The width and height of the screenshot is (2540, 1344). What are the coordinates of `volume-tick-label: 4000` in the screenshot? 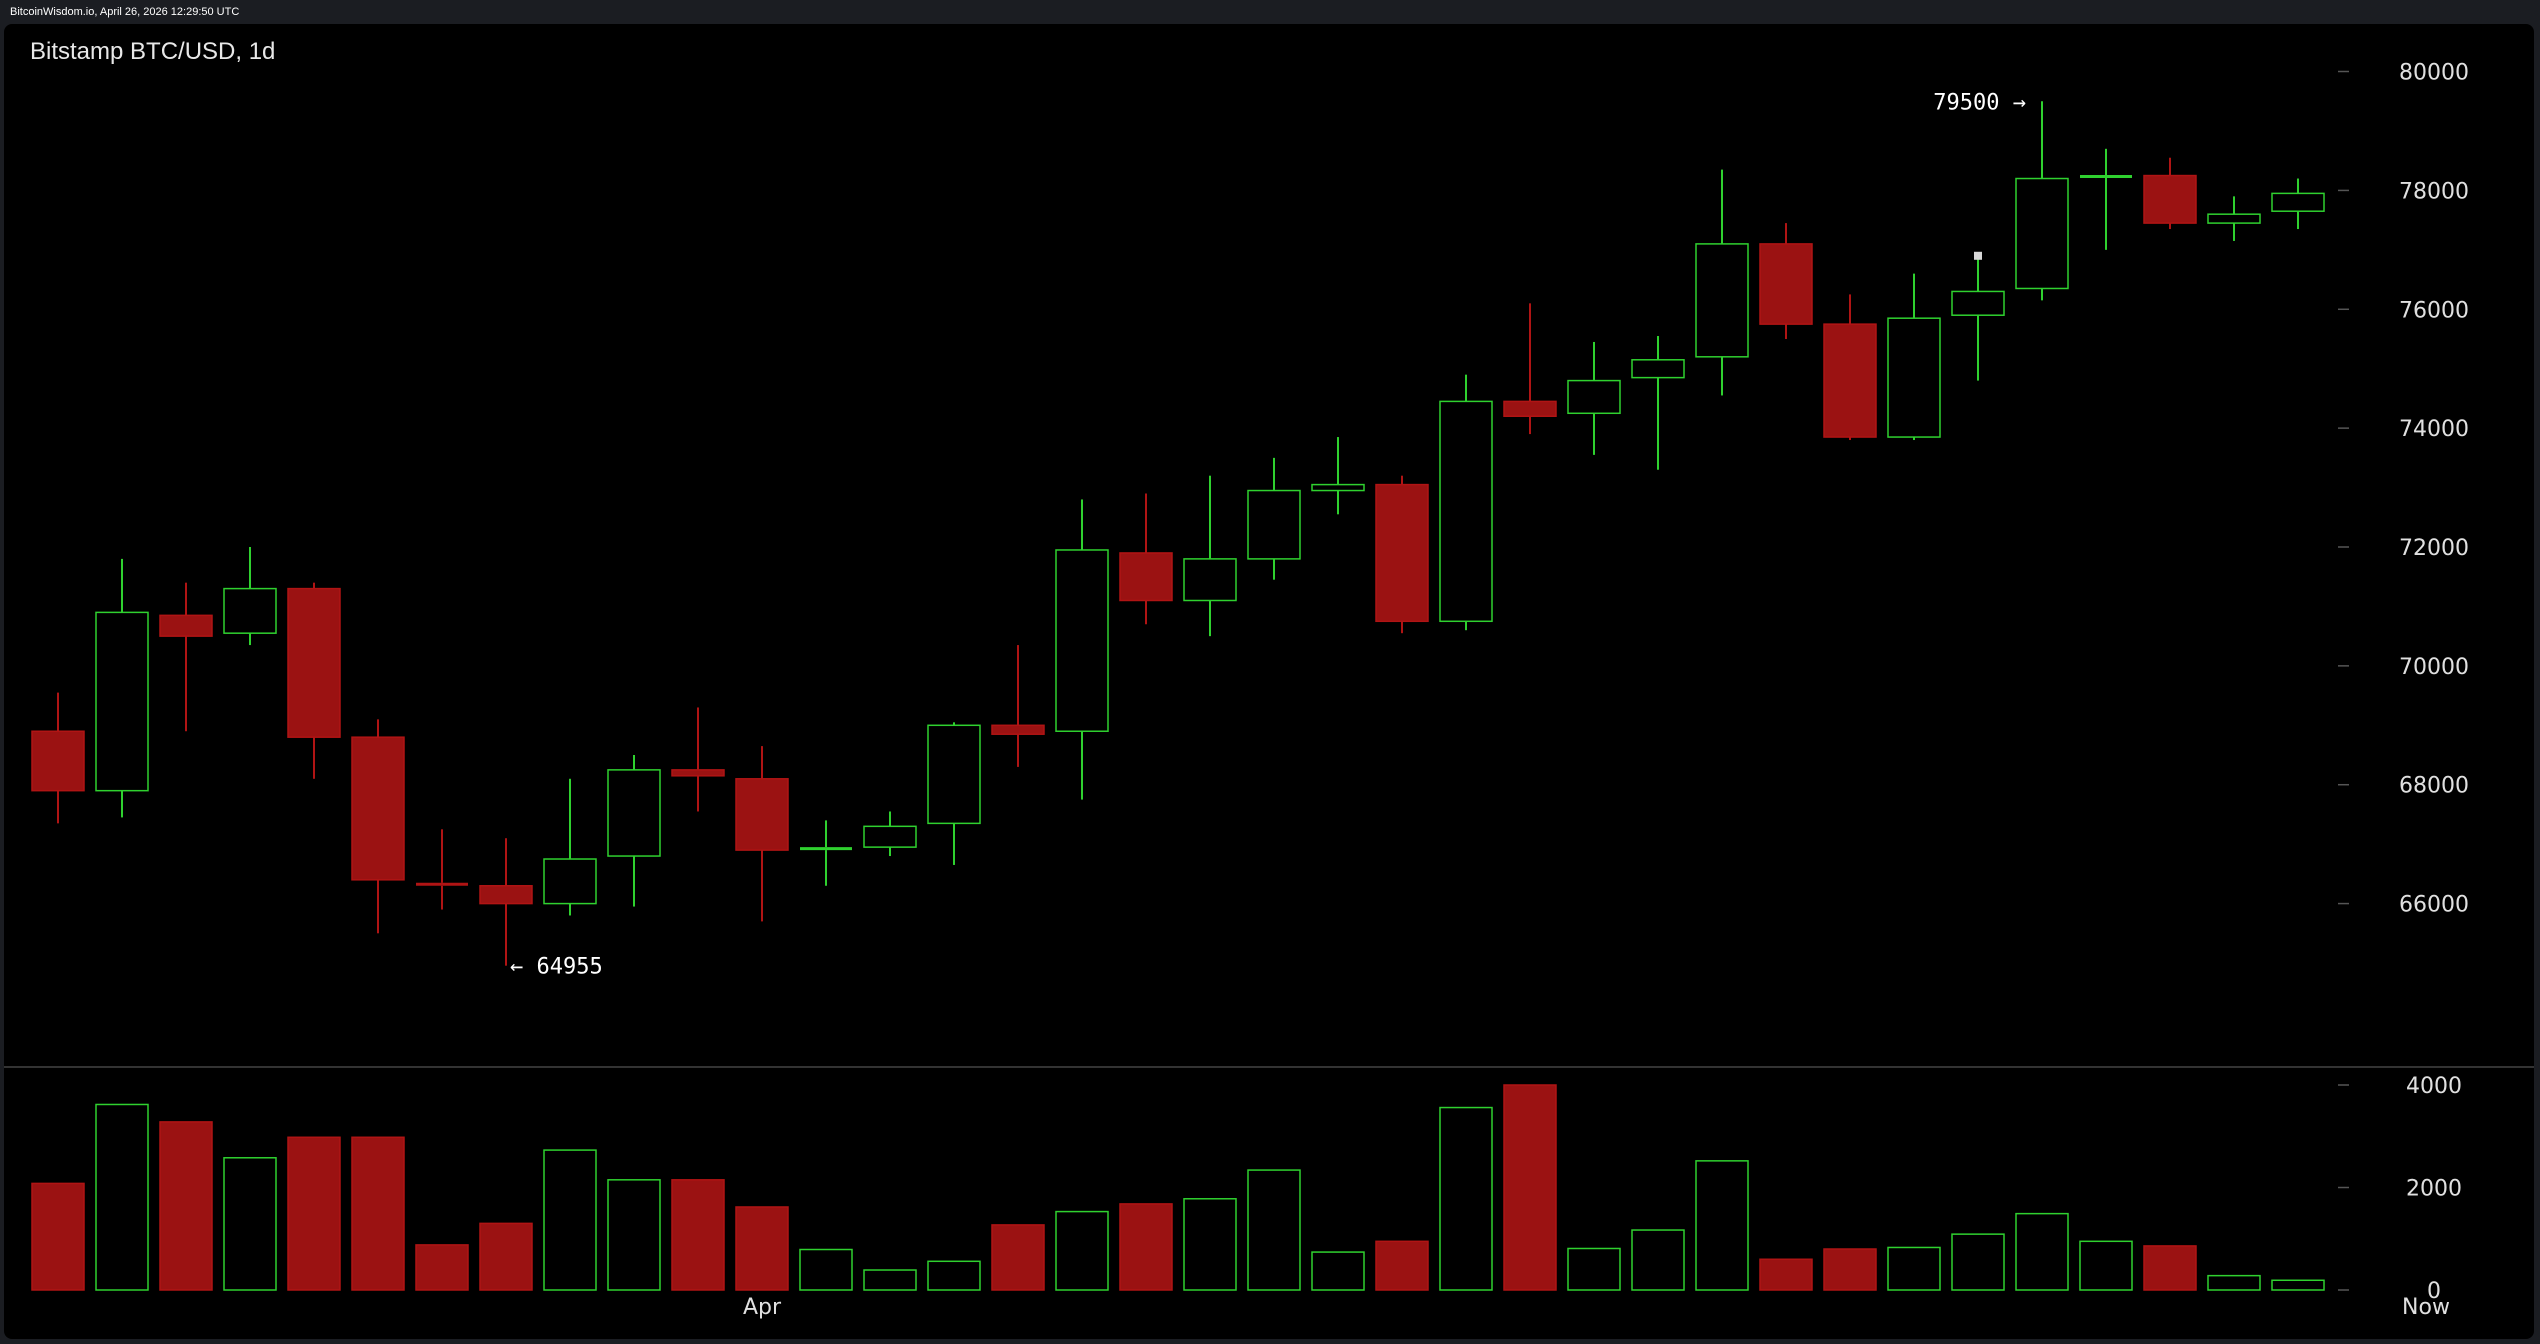 It's located at (2434, 1086).